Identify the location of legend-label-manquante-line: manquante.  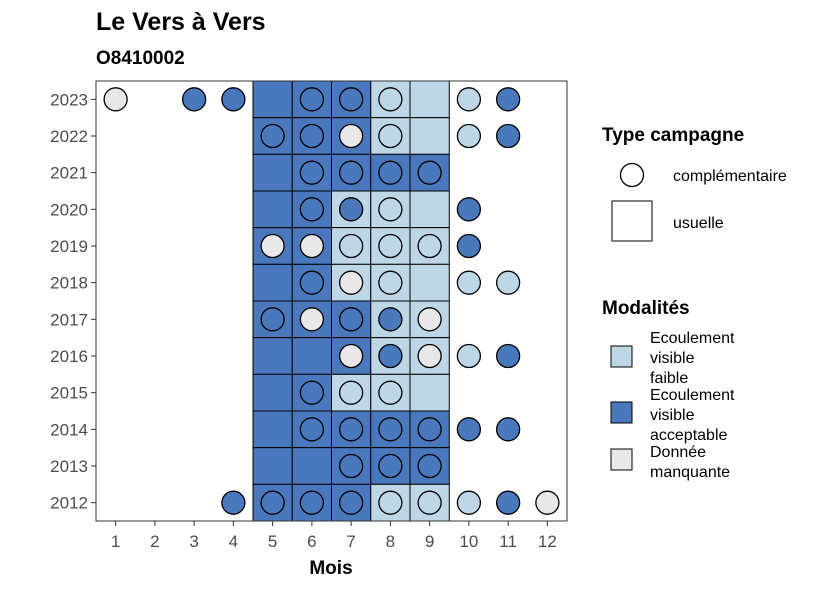
(690, 472).